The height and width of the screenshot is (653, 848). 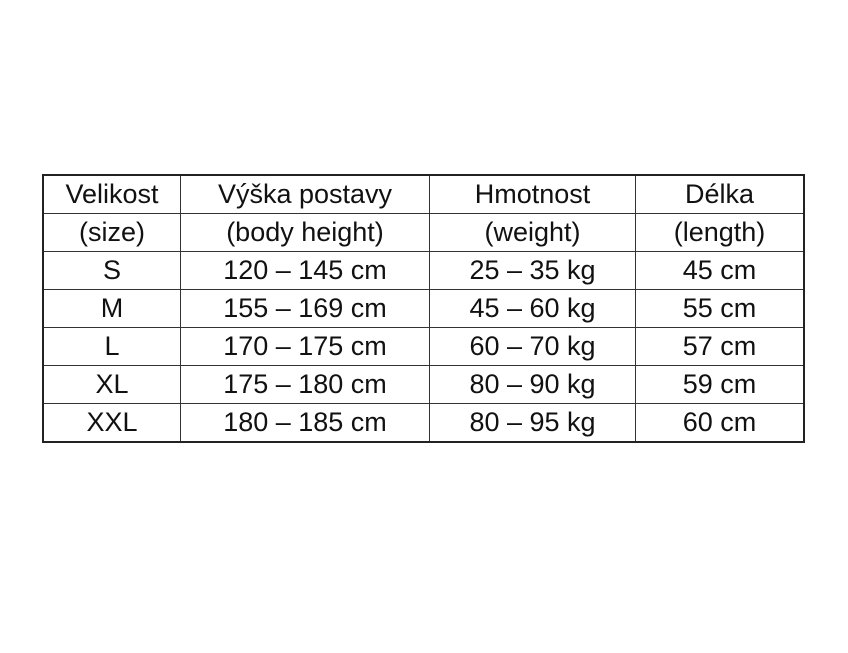 I want to click on table-row: S 120 – 145 cm 25 – 35 kg 45 cm, so click(x=423, y=270).